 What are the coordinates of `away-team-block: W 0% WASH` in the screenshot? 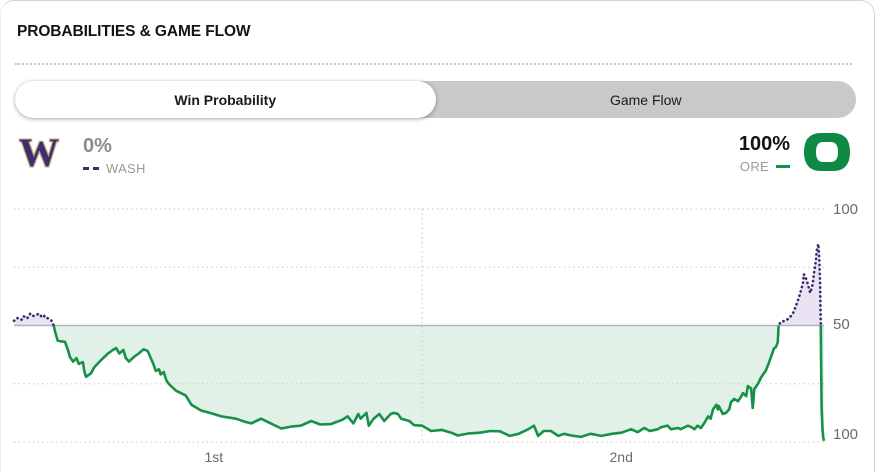 It's located at (82, 153).